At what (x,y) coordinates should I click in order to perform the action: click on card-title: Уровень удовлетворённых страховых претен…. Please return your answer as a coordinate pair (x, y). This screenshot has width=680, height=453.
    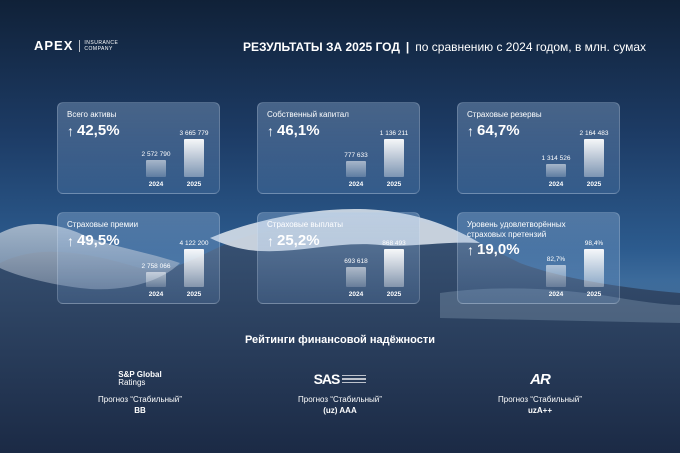
    Looking at the image, I should click on (516, 229).